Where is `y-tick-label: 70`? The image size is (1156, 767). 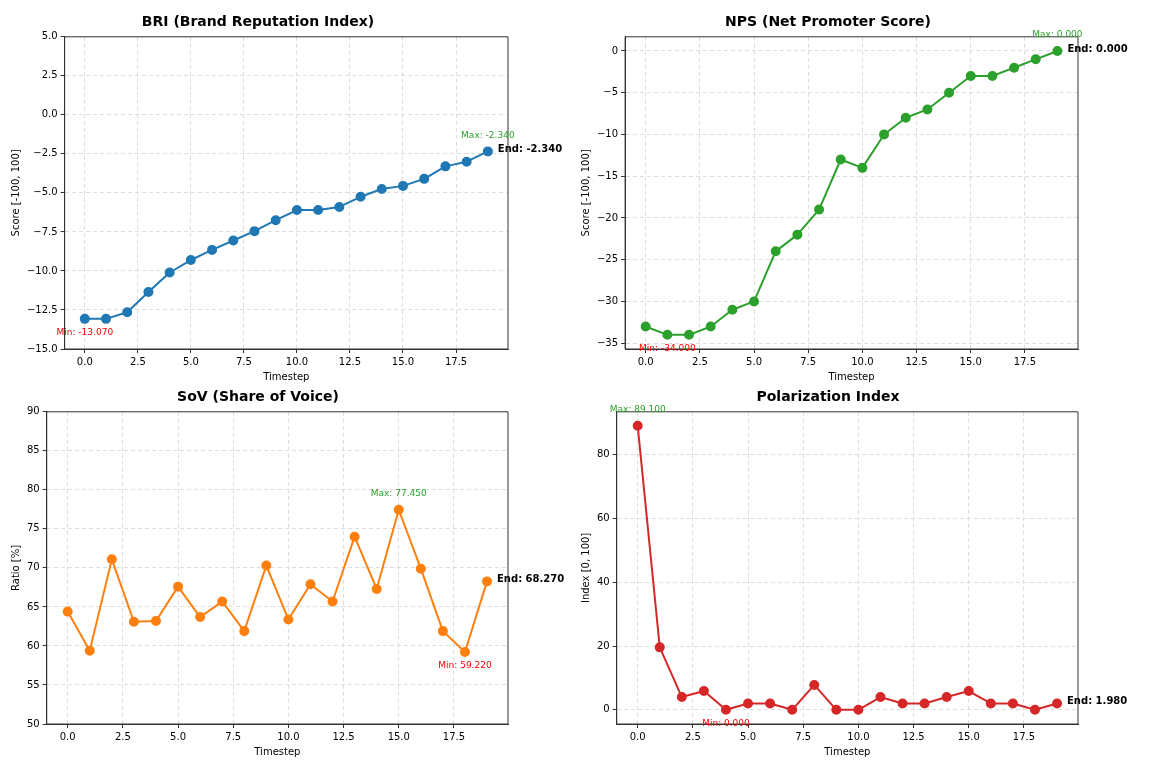
y-tick-label: 70 is located at coordinates (33, 567).